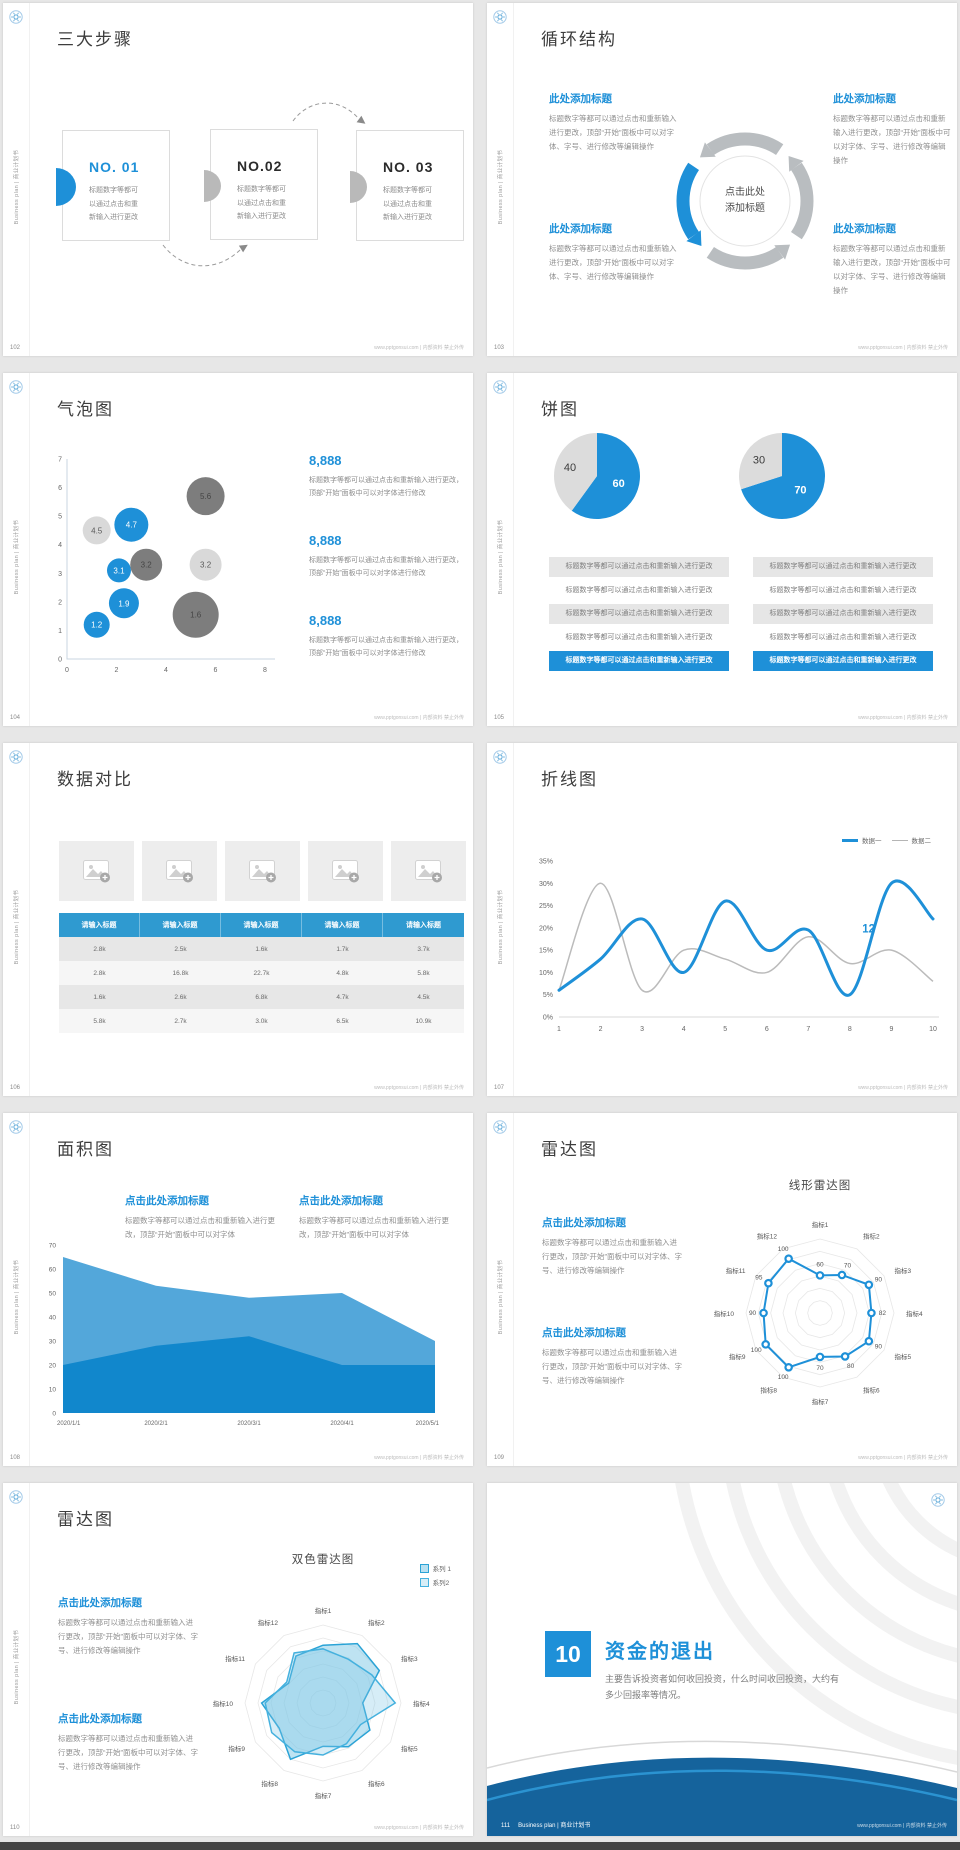  Describe the element at coordinates (546, 973) in the screenshot. I see `svg-text: 10%` at that location.